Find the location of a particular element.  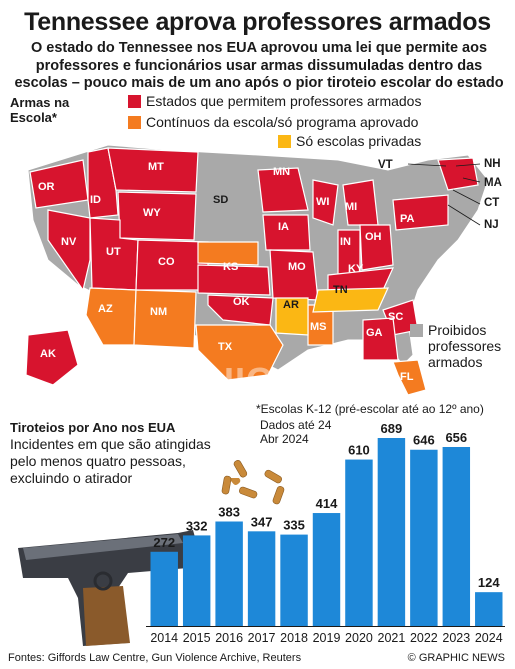

x-tick-label: 2024 is located at coordinates (489, 638).